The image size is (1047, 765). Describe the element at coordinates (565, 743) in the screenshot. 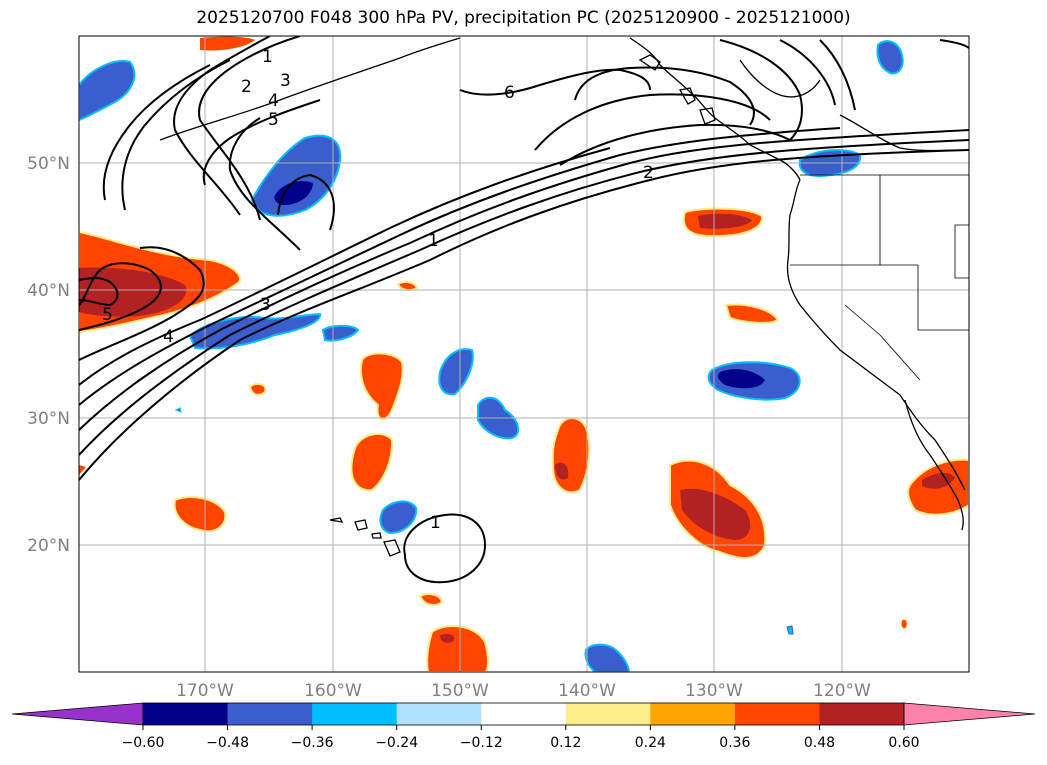

I see `colorbar-tick-label: 0.12` at that location.